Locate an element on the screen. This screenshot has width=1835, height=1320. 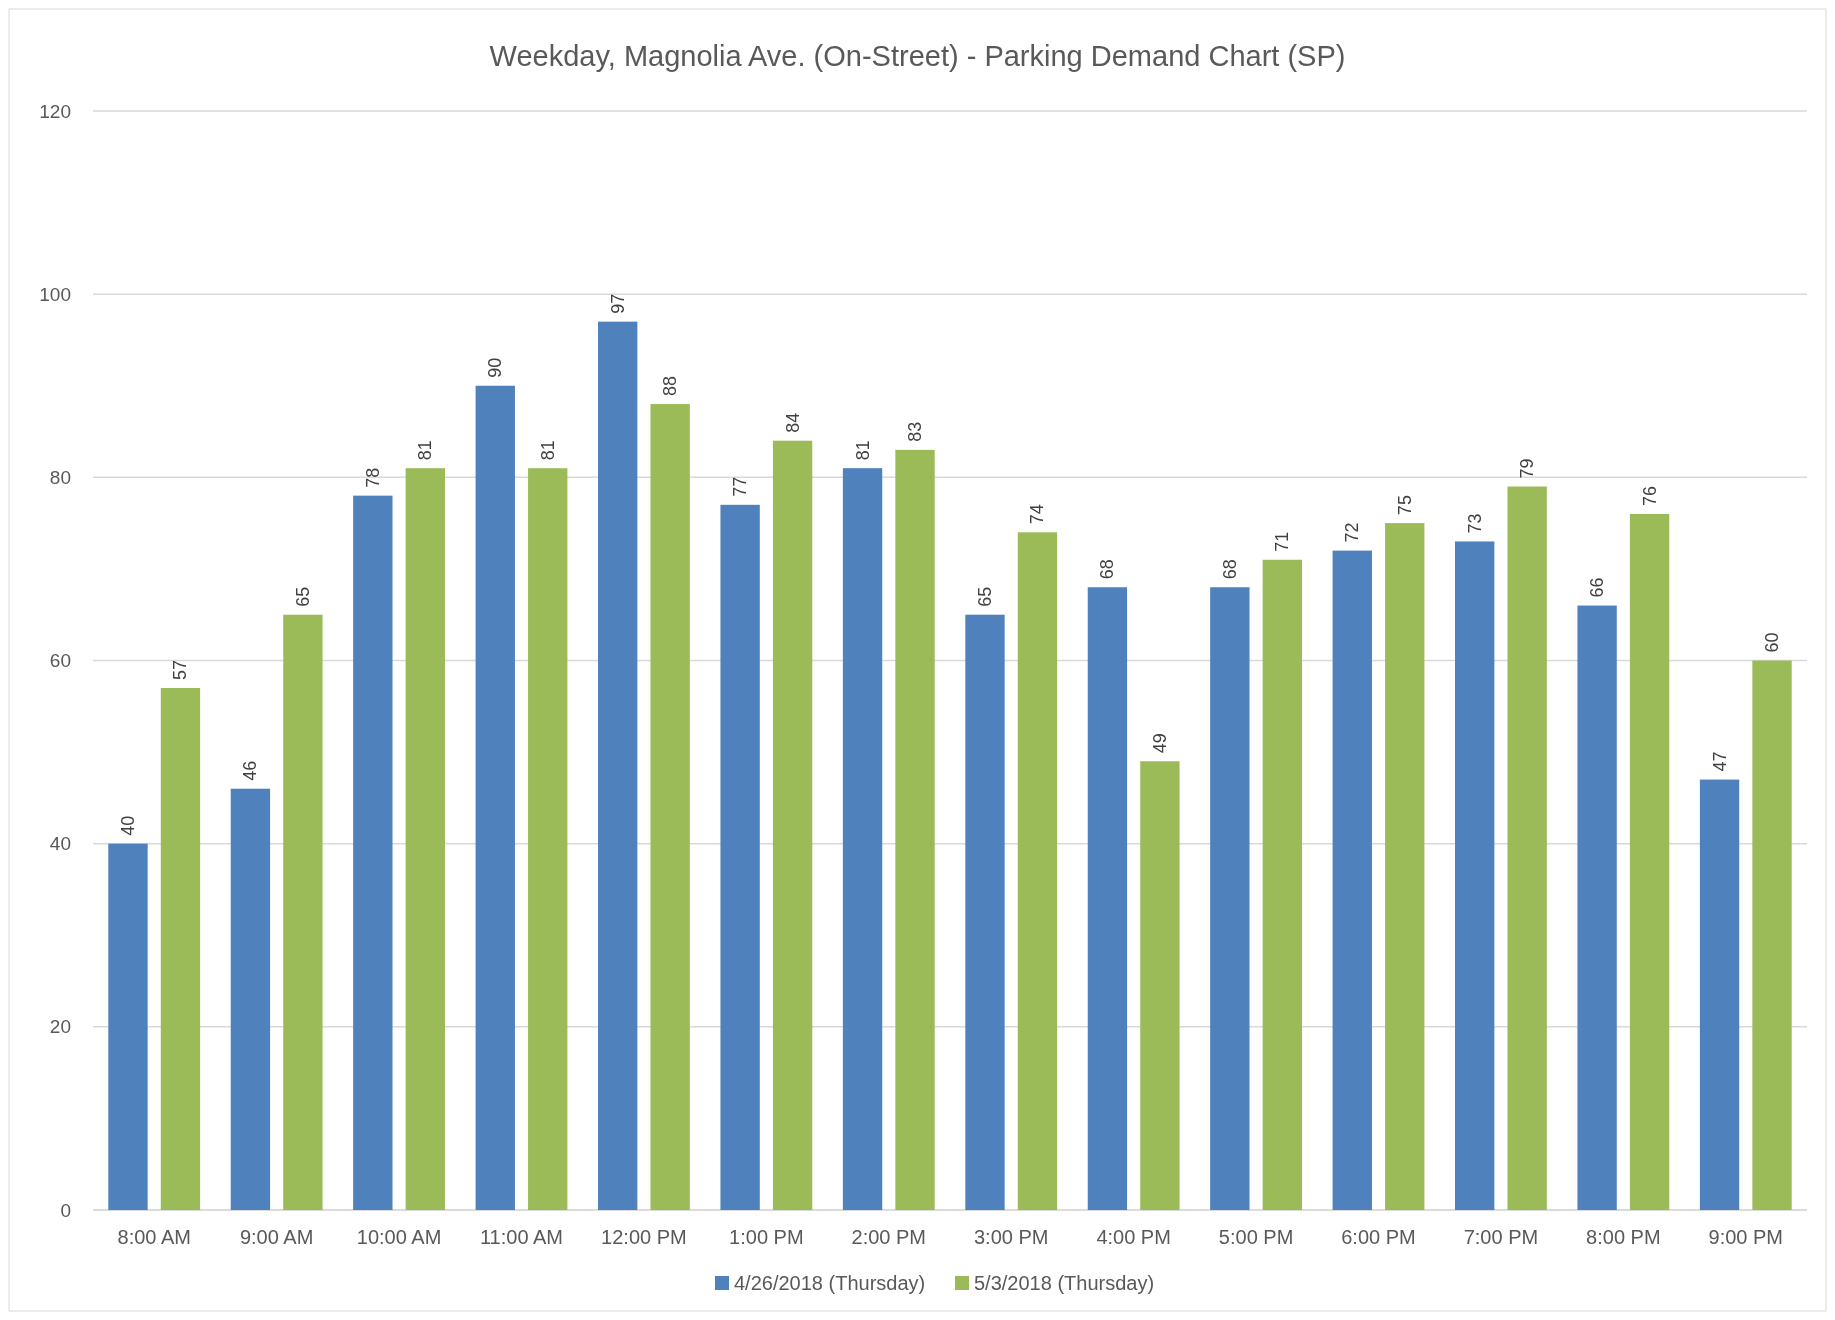
y-tick-label: 120 is located at coordinates (55, 111).